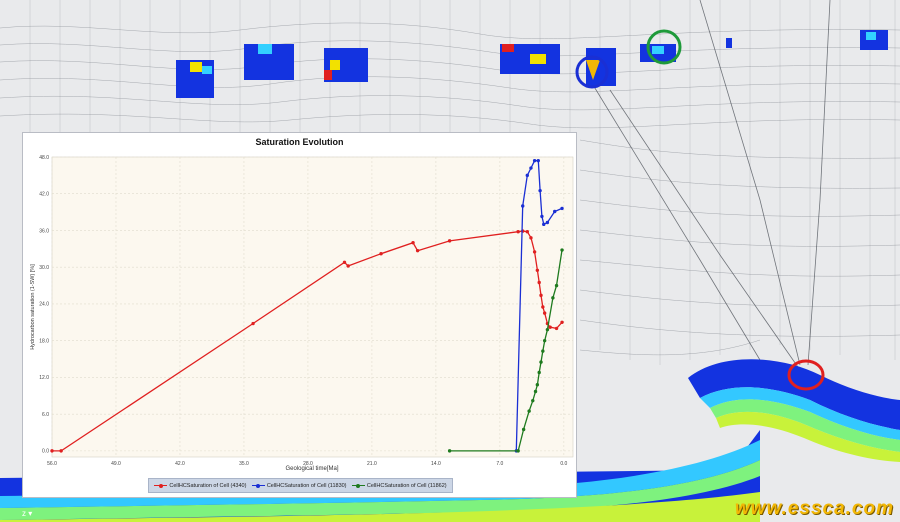 Image resolution: width=900 pixels, height=522 pixels. I want to click on watermark-logo-text: www.essca.com, so click(814, 508).